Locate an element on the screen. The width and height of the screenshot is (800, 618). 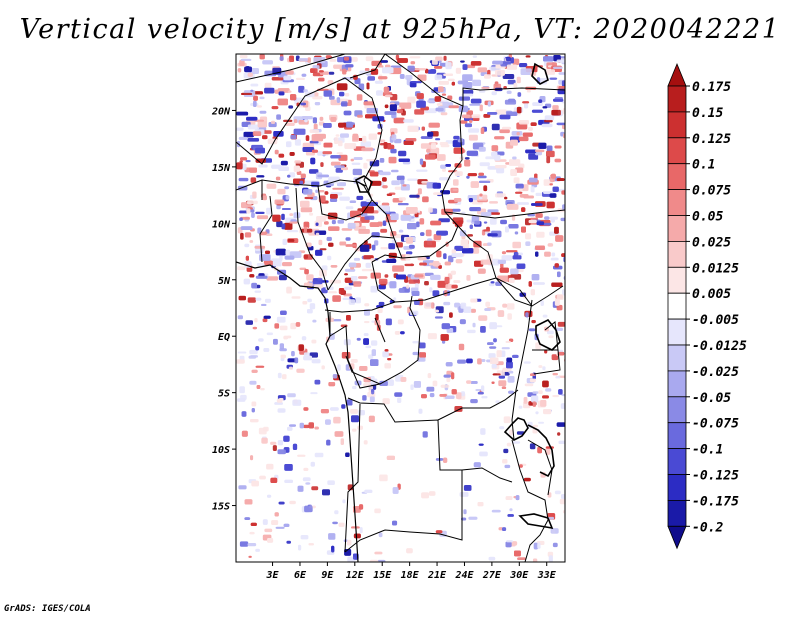
legend-label: 0.175 is located at coordinates (711, 87).